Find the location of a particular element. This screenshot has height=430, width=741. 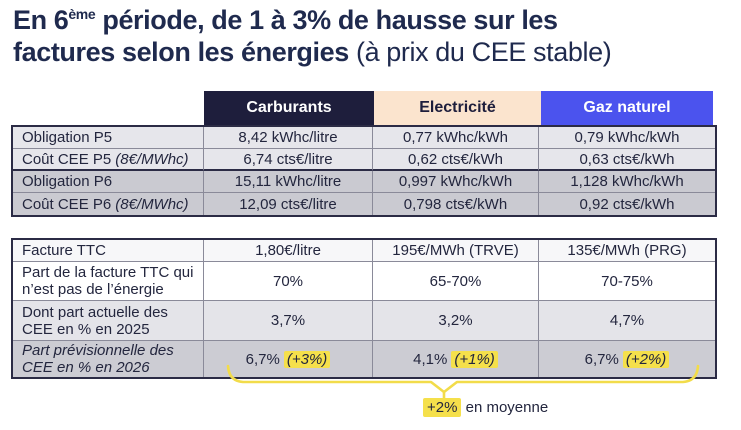

delta-highlight: (+3%) is located at coordinates (307, 359).